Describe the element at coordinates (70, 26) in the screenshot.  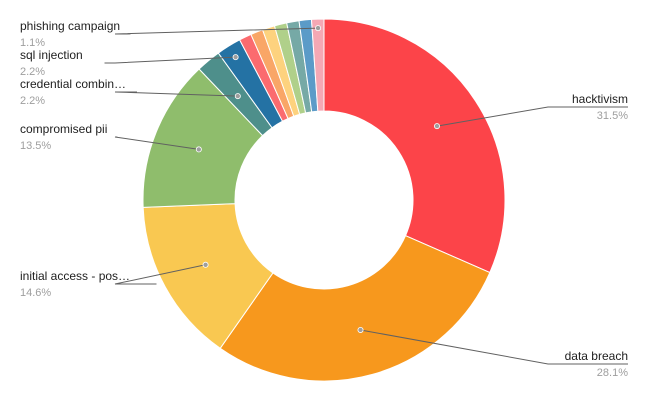
I see `label-phishing-campaign: phishing campaign` at that location.